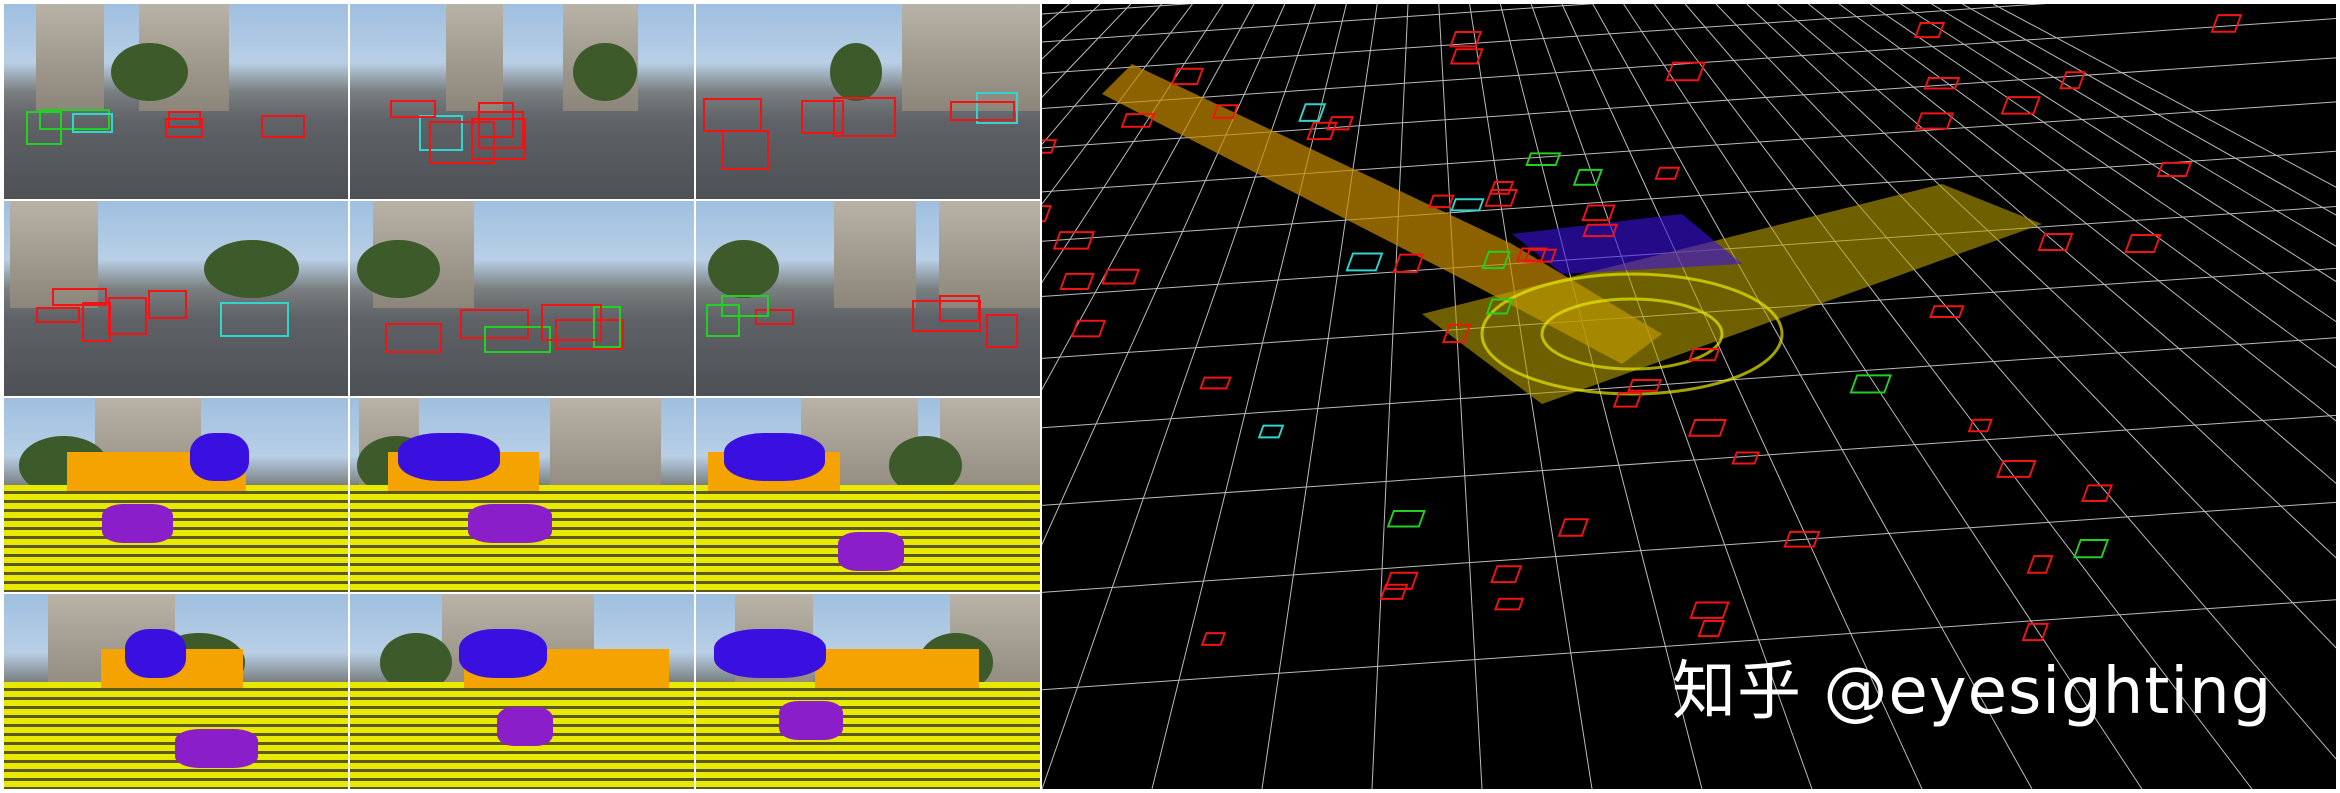 The width and height of the screenshot is (2340, 793). Describe the element at coordinates (896, 668) in the screenshot. I see `building-segment` at that location.